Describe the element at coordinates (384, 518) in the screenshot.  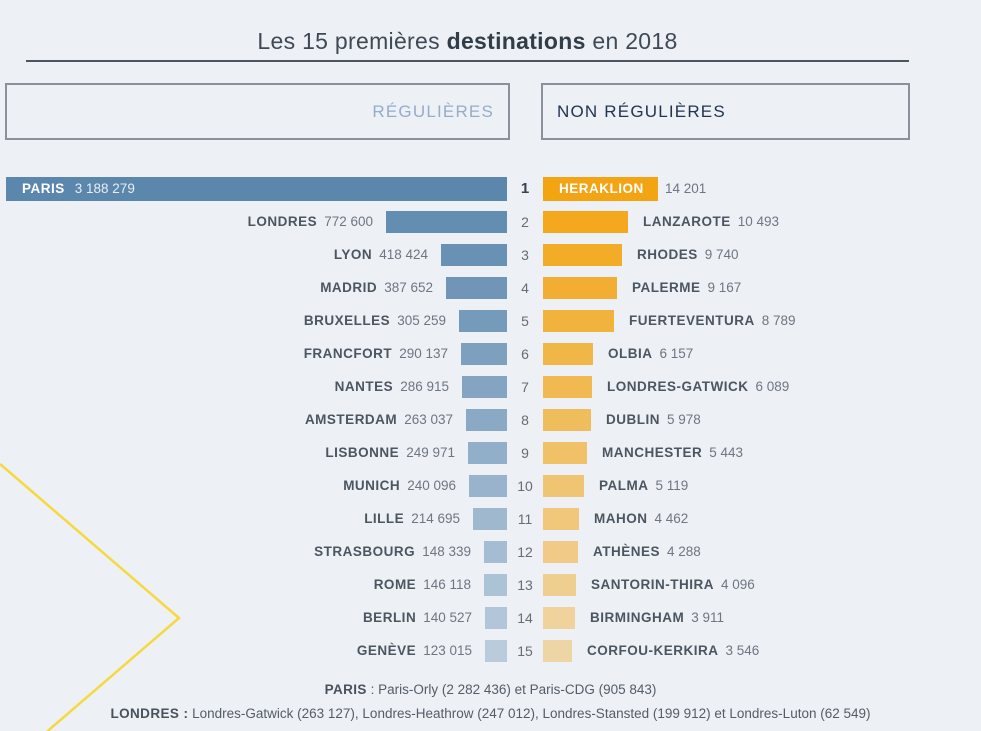
I see `regular-city-label: LILLE` at that location.